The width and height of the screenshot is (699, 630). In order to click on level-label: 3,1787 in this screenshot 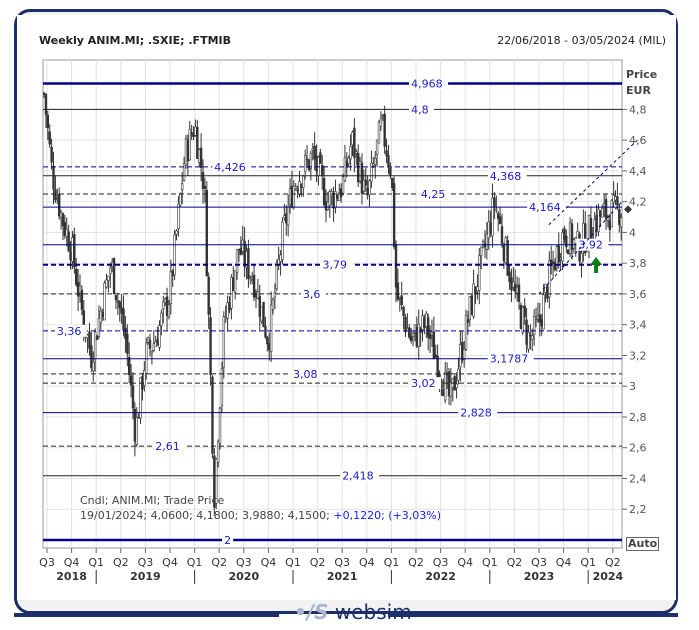, I will do `click(509, 359)`.